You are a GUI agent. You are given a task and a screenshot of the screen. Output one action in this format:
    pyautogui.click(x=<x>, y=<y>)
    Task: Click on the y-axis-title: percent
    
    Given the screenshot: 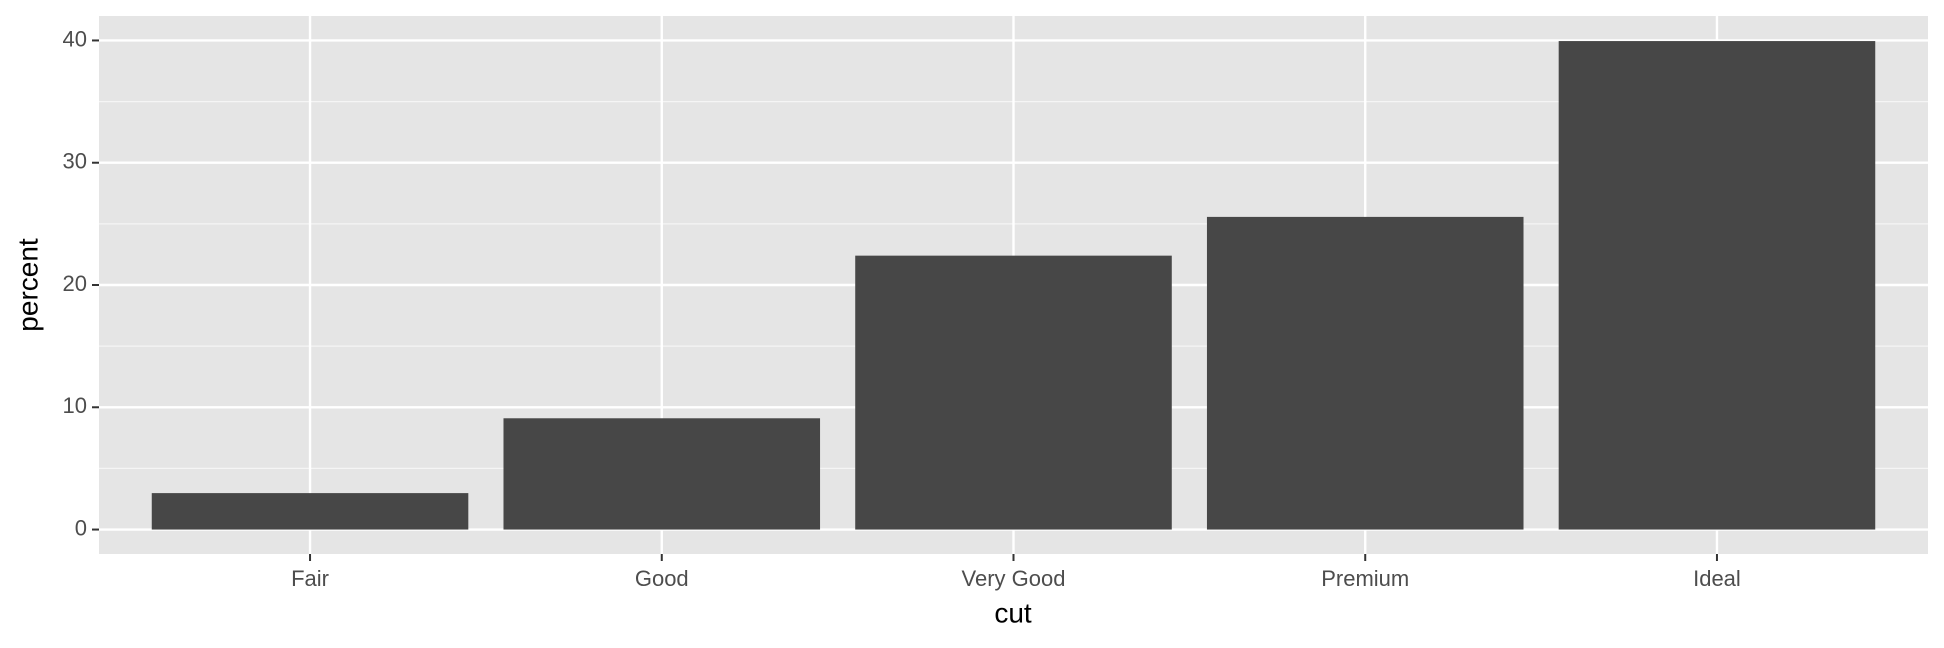 What is the action you would take?
    pyautogui.click(x=27, y=285)
    